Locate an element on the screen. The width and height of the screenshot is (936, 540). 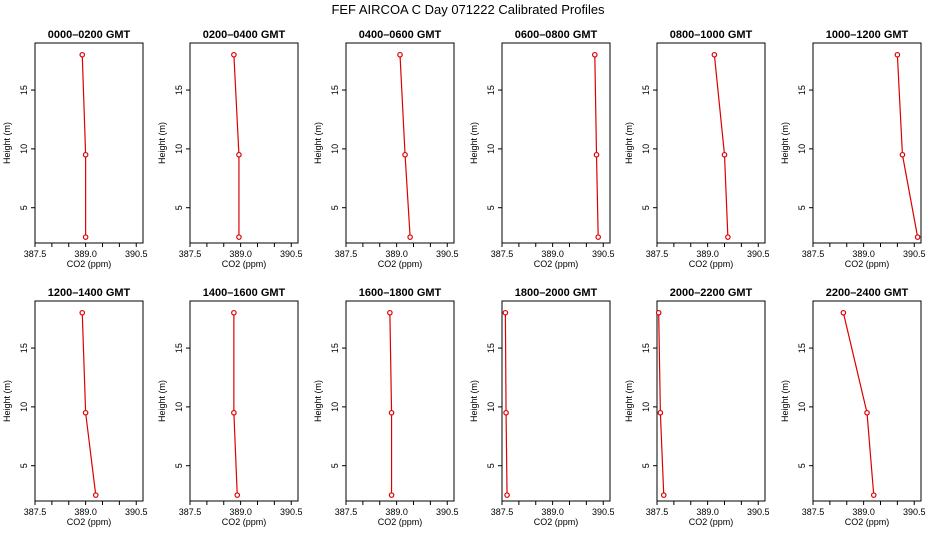
panel-title: 0200–0400 GMT is located at coordinates (244, 35).